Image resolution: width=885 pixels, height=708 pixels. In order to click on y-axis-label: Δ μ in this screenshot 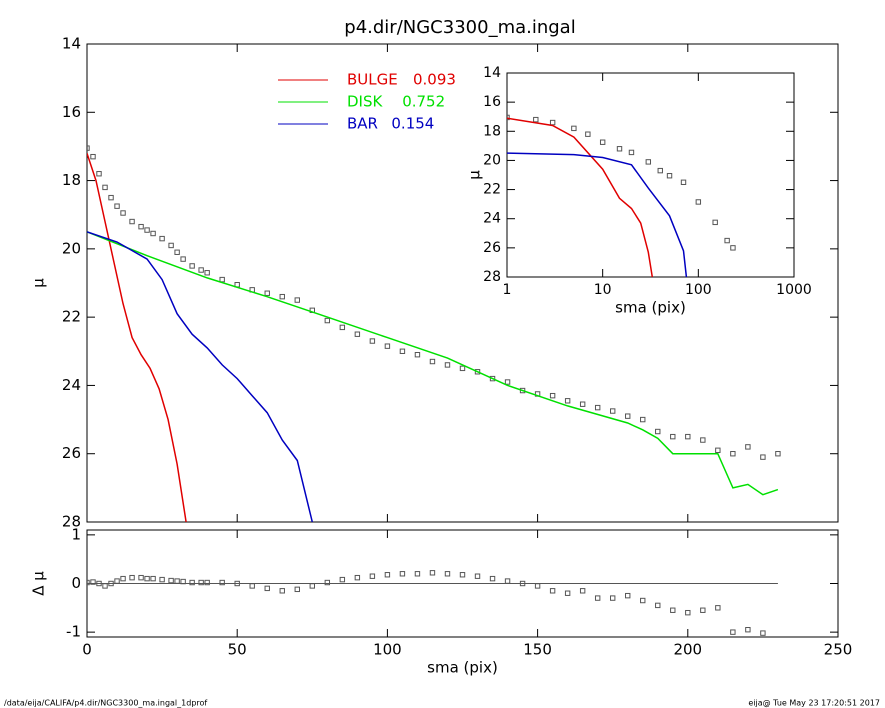, I will do `click(39, 583)`.